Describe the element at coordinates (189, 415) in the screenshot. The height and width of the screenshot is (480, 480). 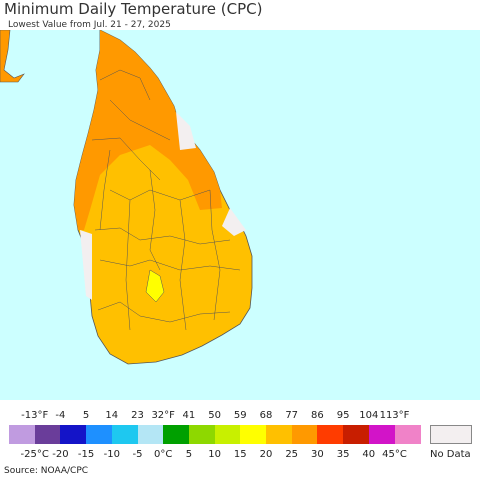
I see `fahrenheit-tick-label: 41` at that location.